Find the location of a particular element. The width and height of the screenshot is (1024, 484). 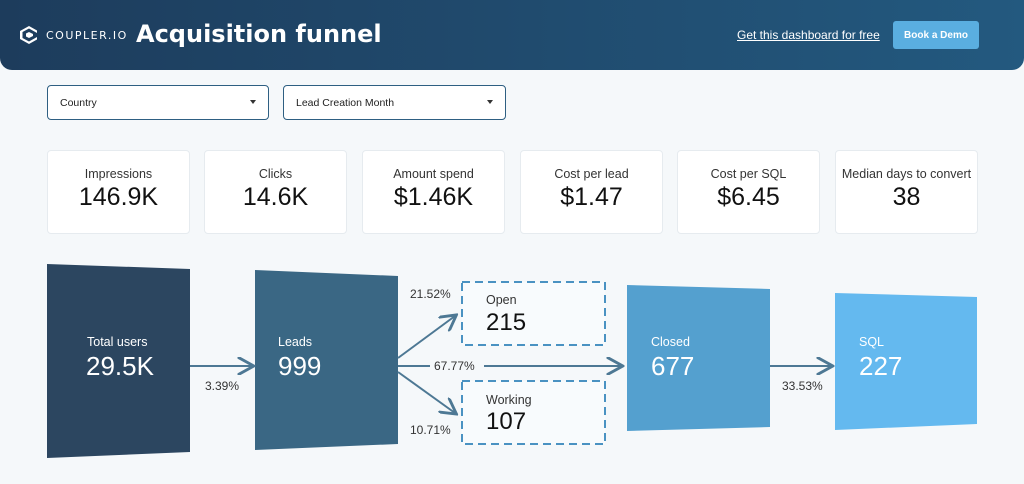

kpi-label: Cost per lead is located at coordinates (591, 174).